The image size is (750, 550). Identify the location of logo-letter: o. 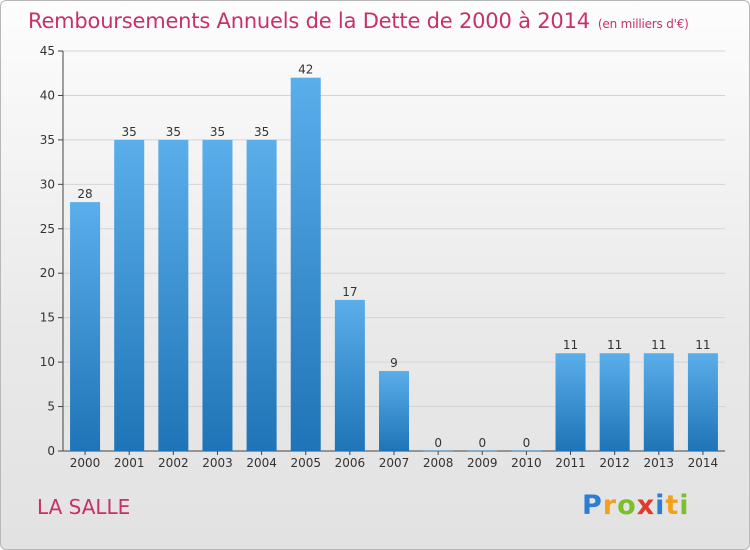
(627, 505).